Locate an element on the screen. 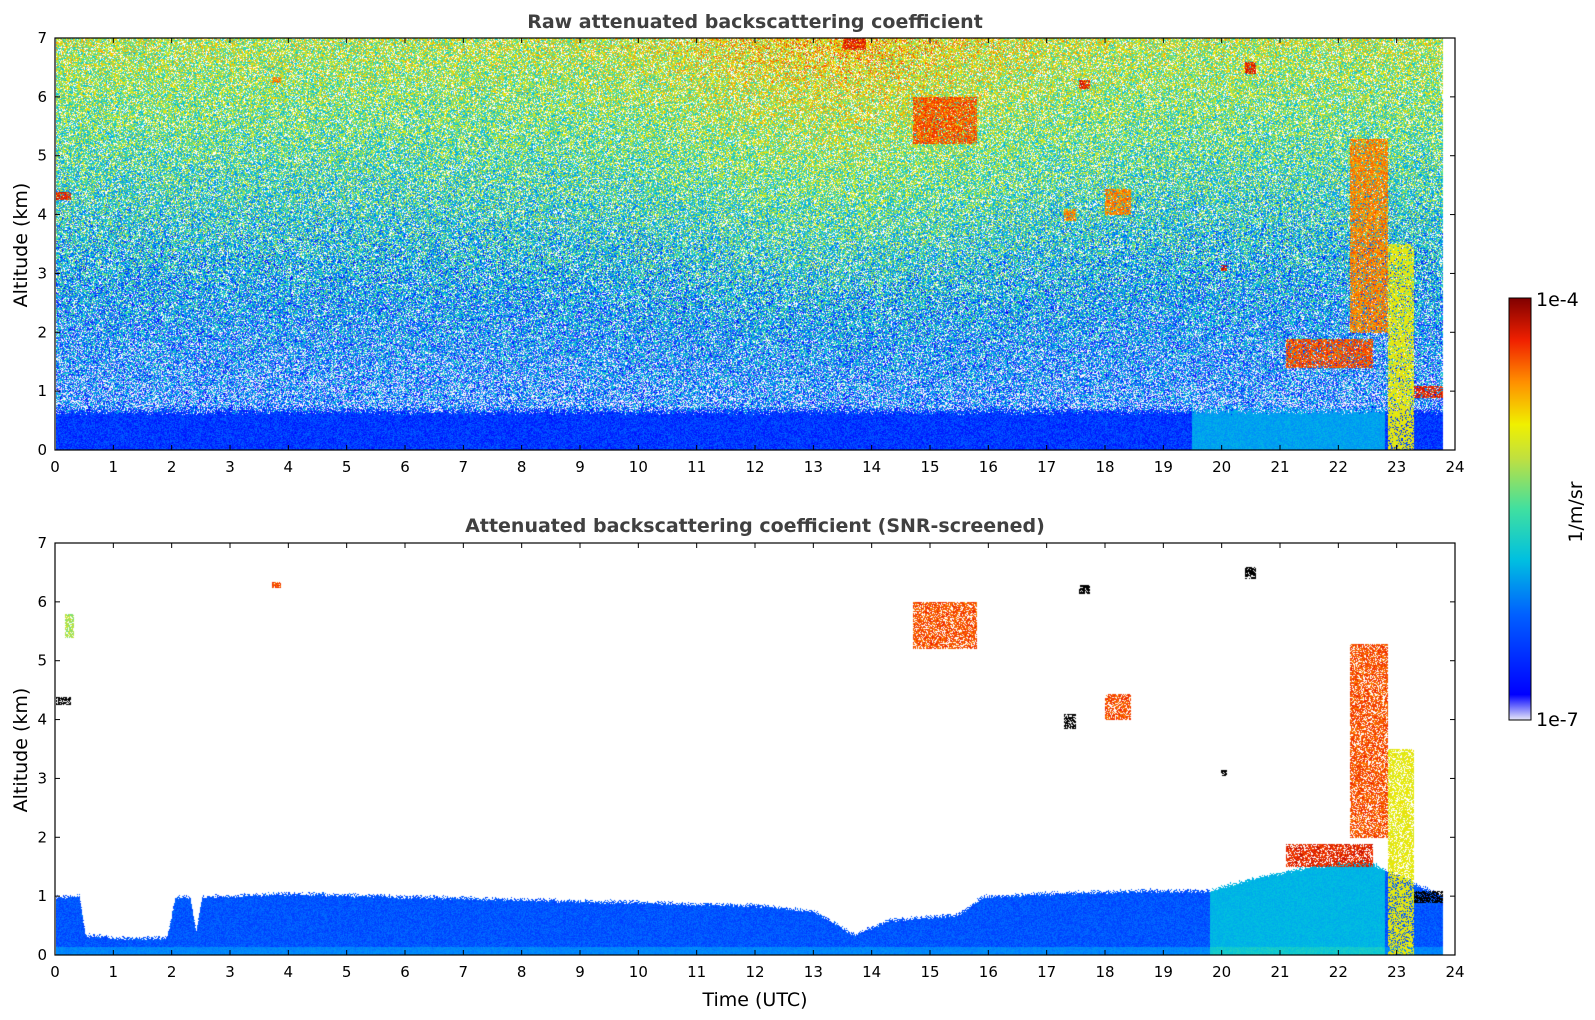 The image size is (1595, 1020). x-axis-label: Time (UTC) is located at coordinates (754, 1000).